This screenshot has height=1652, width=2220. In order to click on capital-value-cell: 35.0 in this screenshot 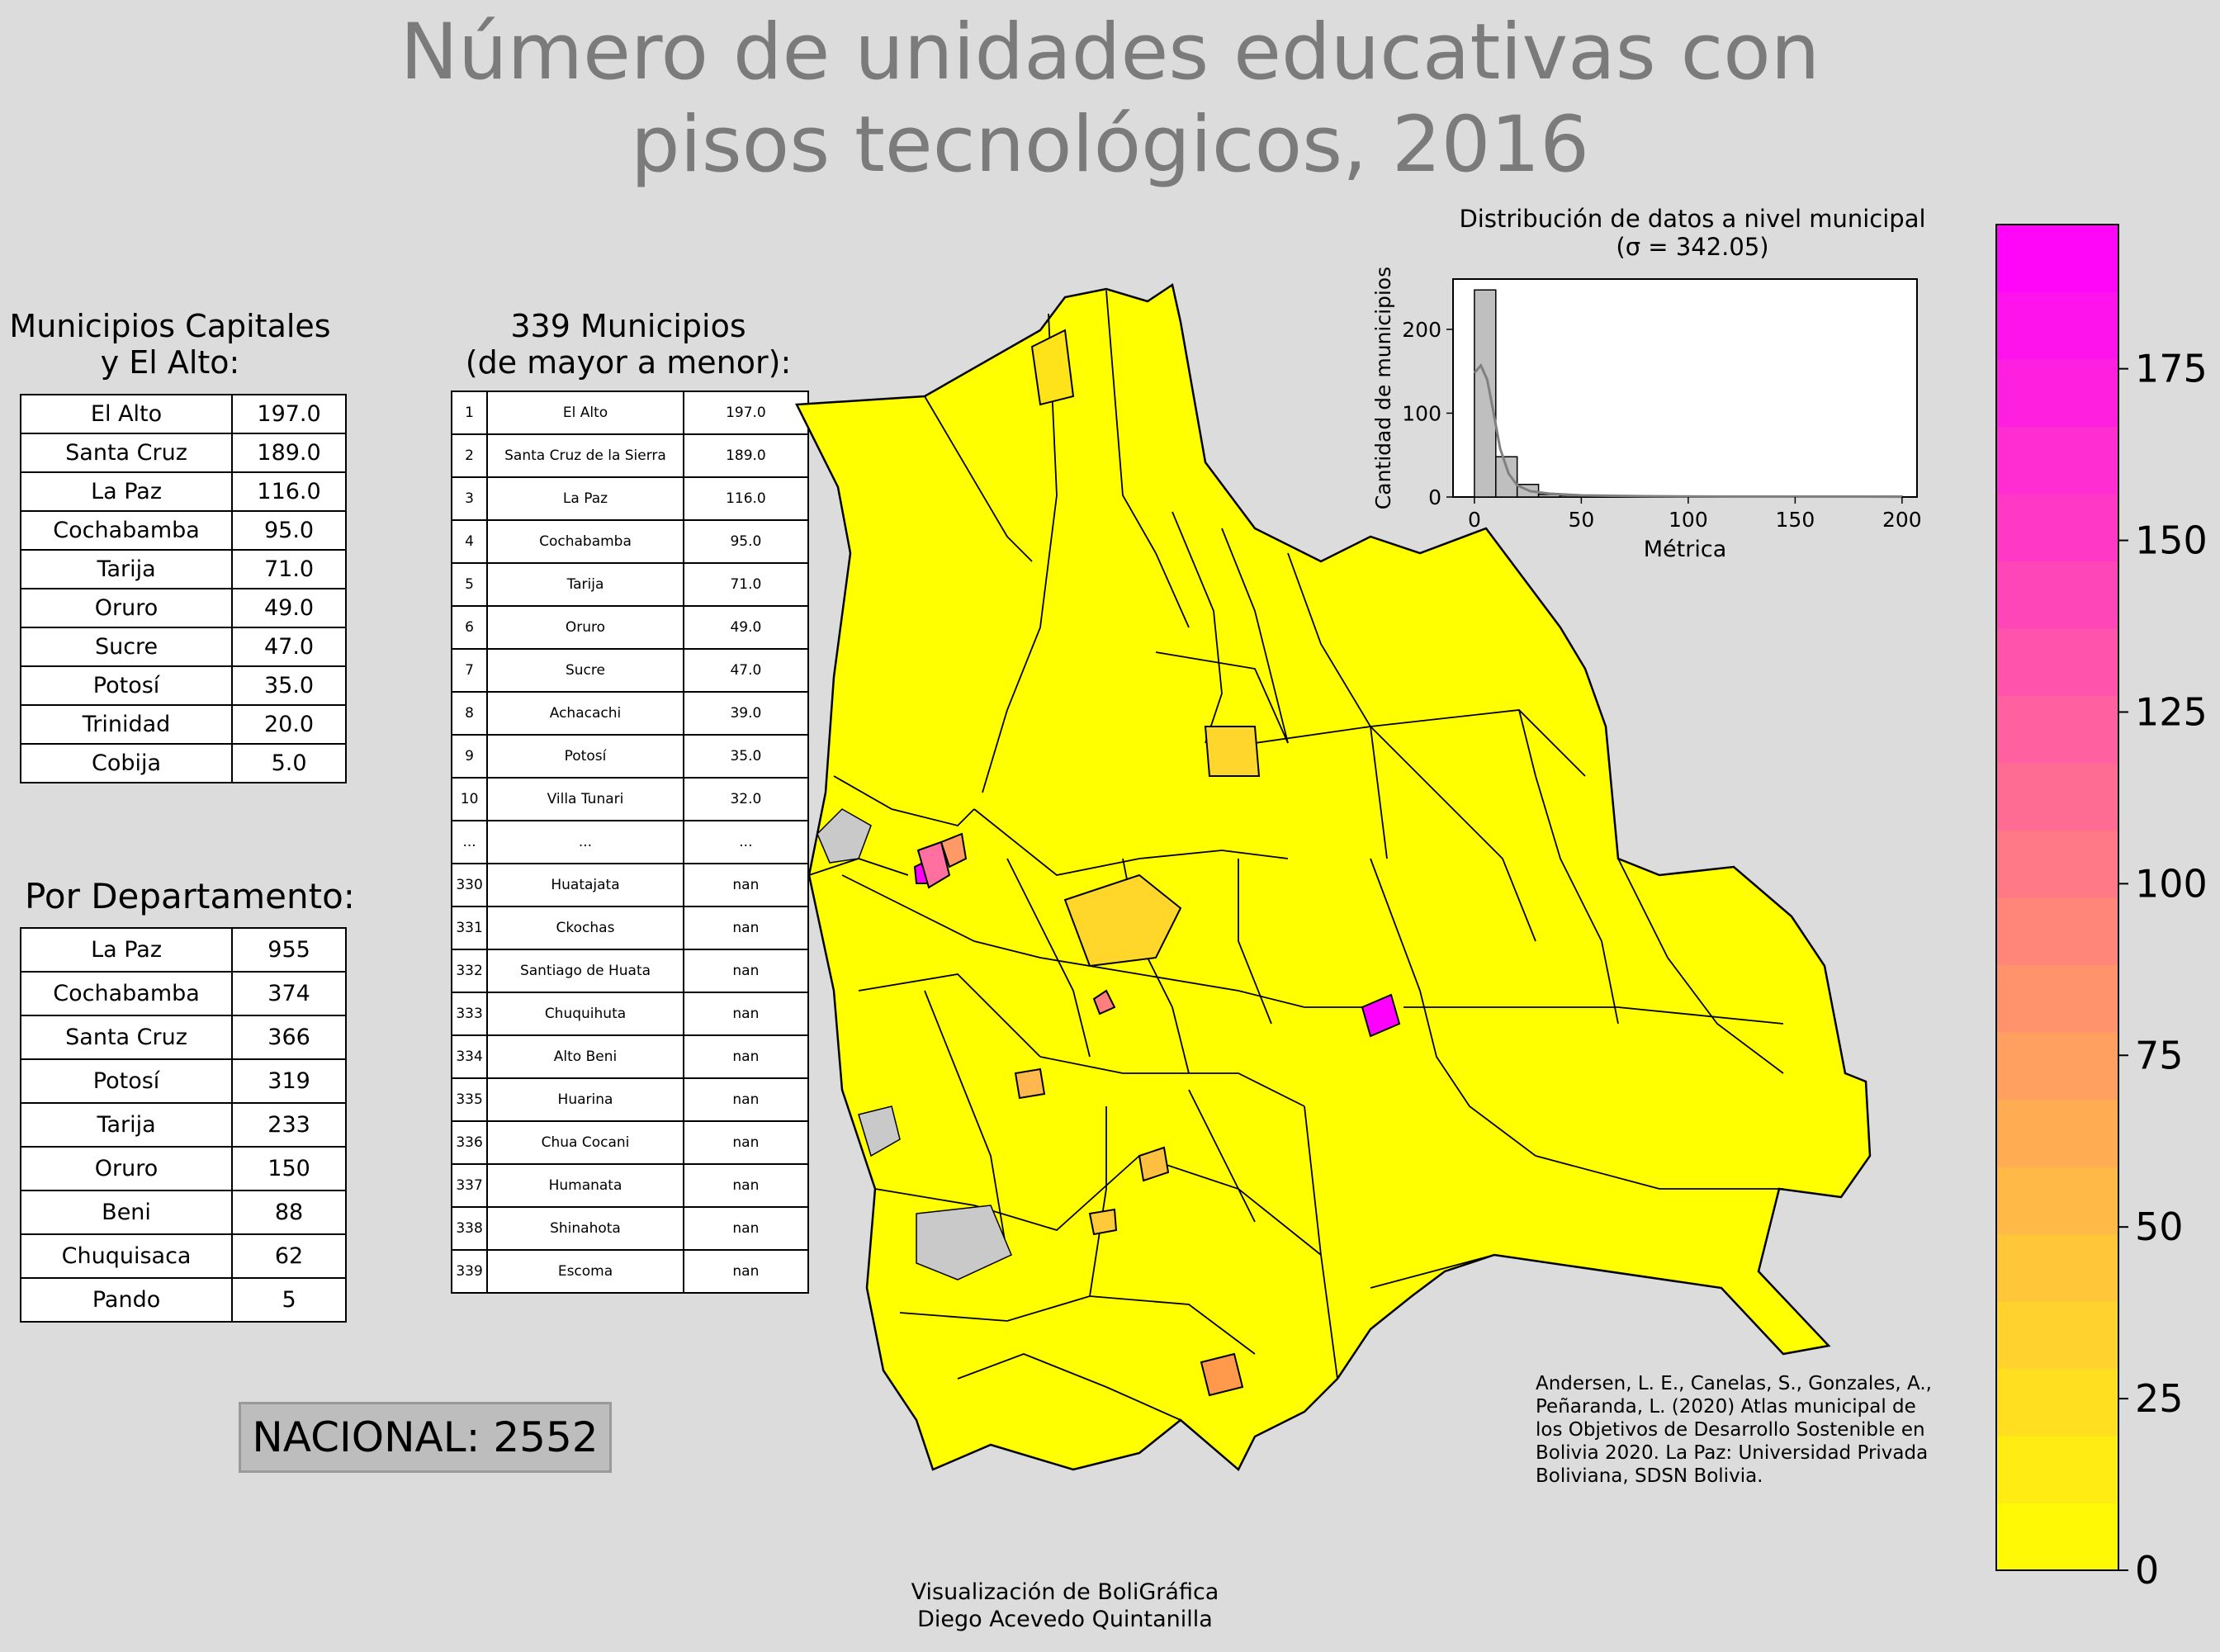, I will do `click(289, 685)`.